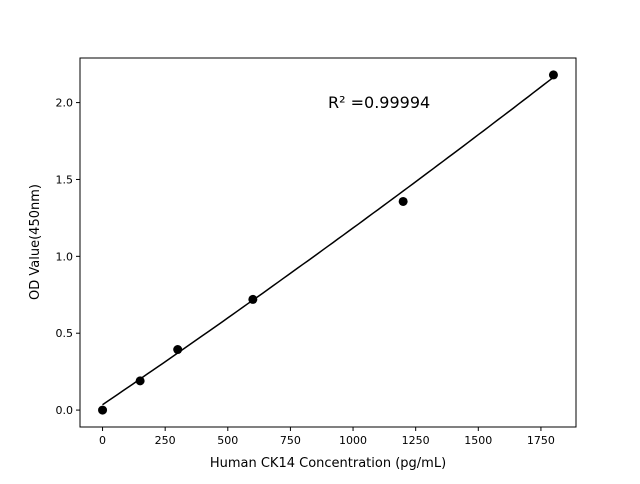 The image size is (640, 484). What do you see at coordinates (541, 440) in the screenshot?
I see `x-tick-label: 1750` at bounding box center [541, 440].